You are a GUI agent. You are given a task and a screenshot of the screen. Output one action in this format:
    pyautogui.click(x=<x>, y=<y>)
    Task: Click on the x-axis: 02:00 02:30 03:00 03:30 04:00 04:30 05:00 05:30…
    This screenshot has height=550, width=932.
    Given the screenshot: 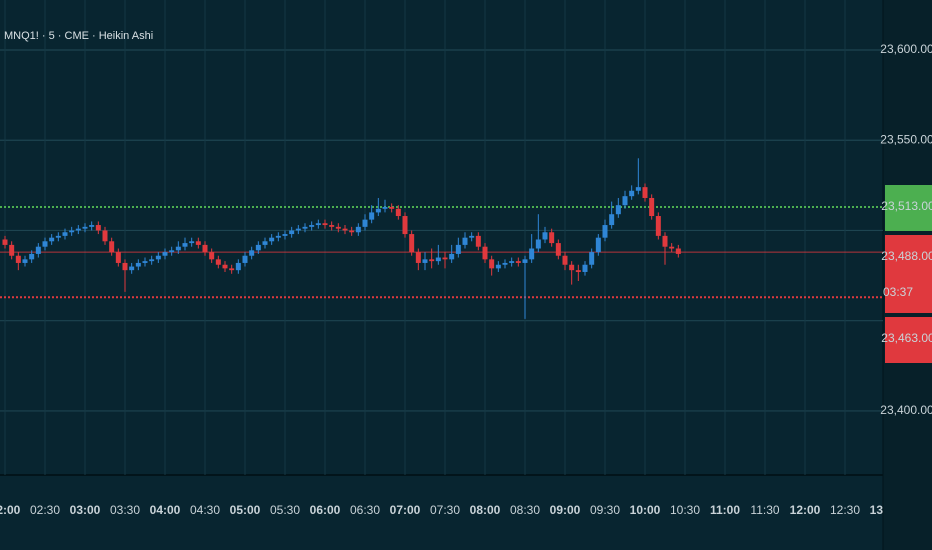 What is the action you would take?
    pyautogui.click(x=450, y=510)
    